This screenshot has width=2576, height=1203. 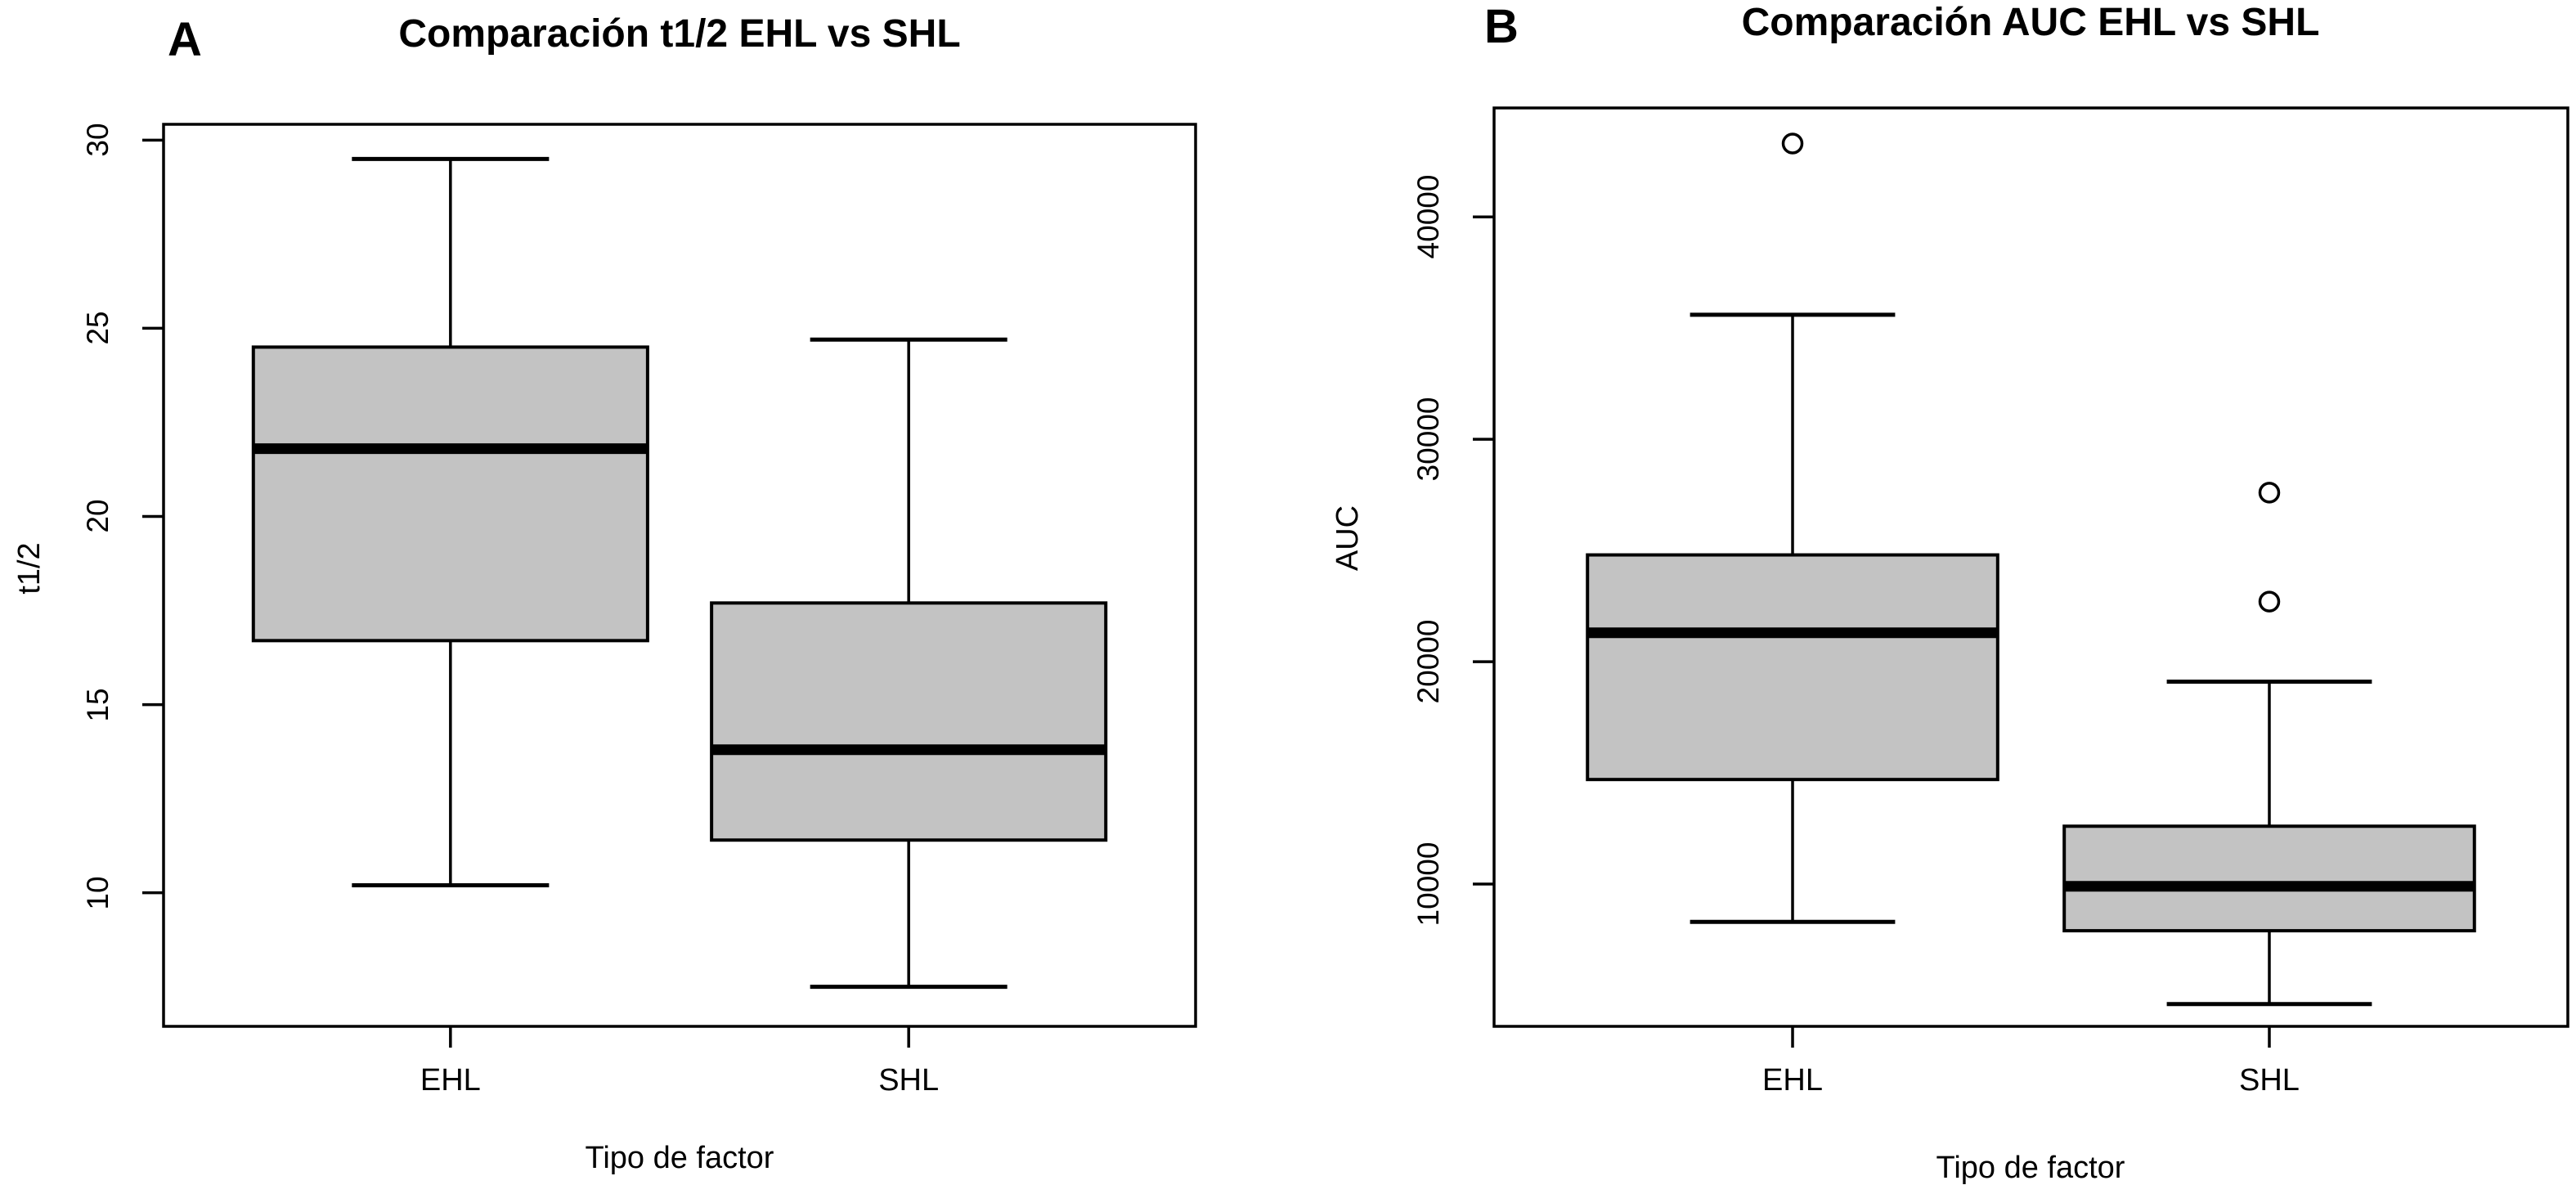 What do you see at coordinates (2031, 1168) in the screenshot?
I see `panel-b-x-axis-label: Tipo de factor` at bounding box center [2031, 1168].